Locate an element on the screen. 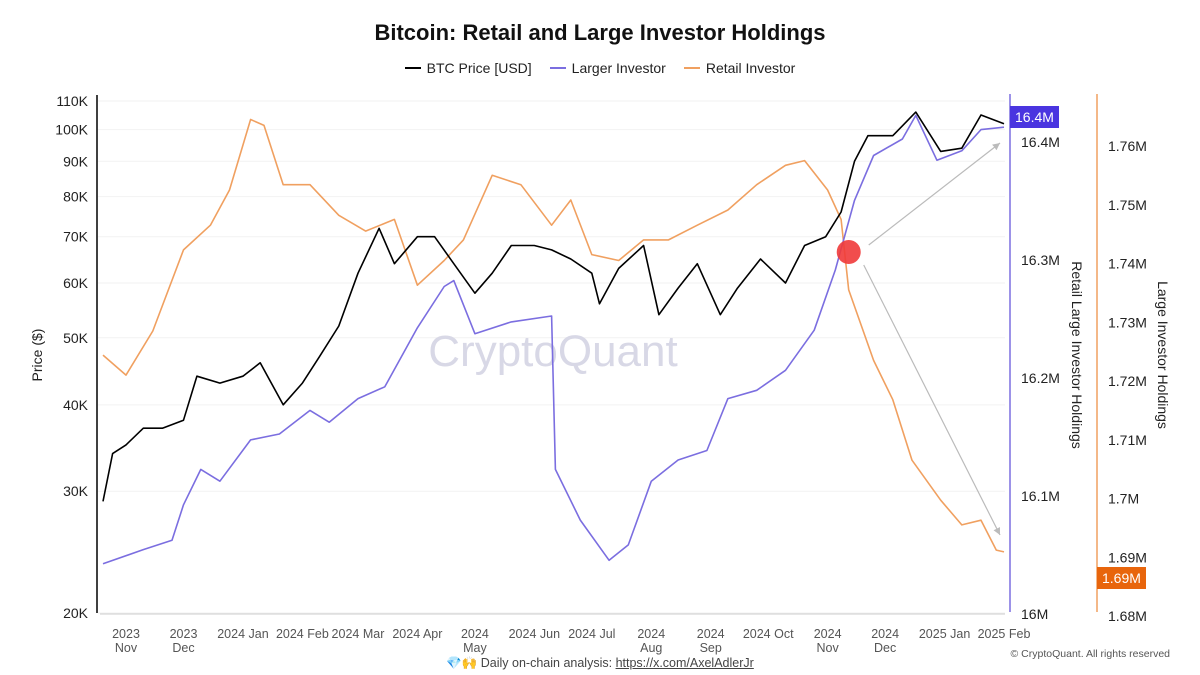  retail-current-badge: 1.69M is located at coordinates (1121, 578).